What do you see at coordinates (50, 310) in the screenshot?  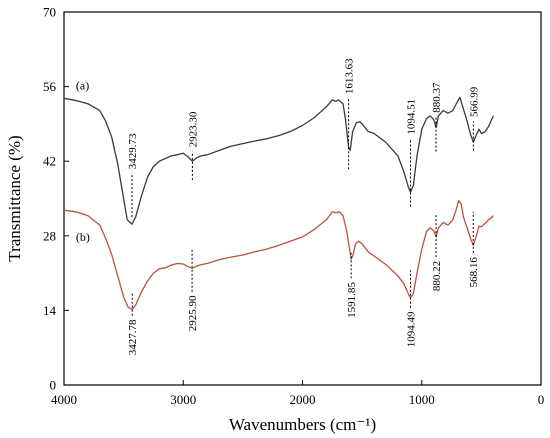 I see `y-tick-label: 14` at bounding box center [50, 310].